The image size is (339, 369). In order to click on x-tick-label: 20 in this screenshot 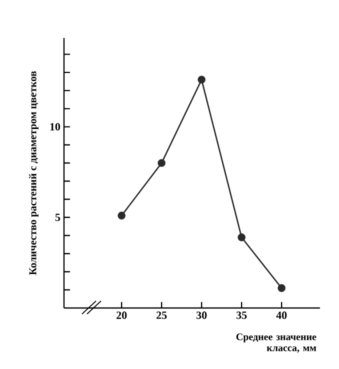, I will do `click(121, 315)`.